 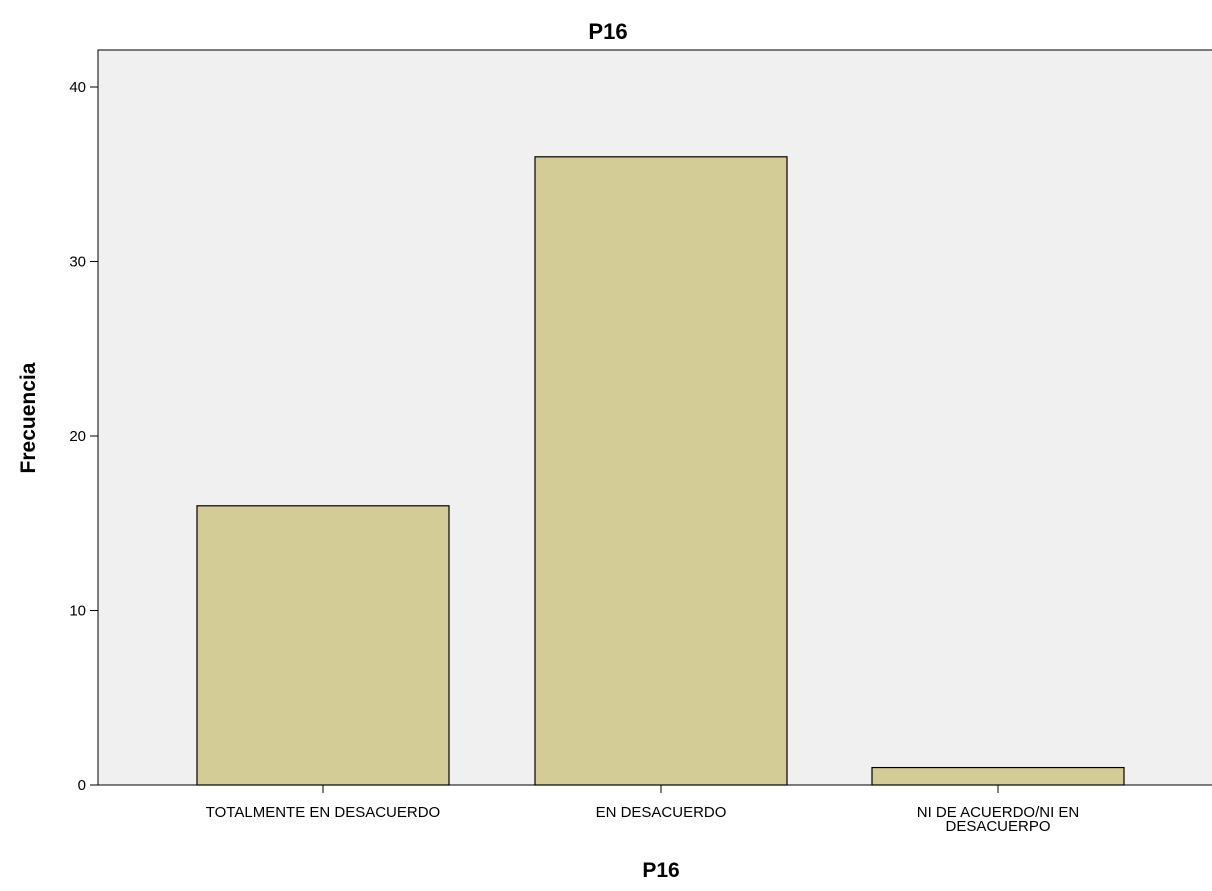 What do you see at coordinates (997, 826) in the screenshot?
I see `x-tick-label-line: DESACUERPO` at bounding box center [997, 826].